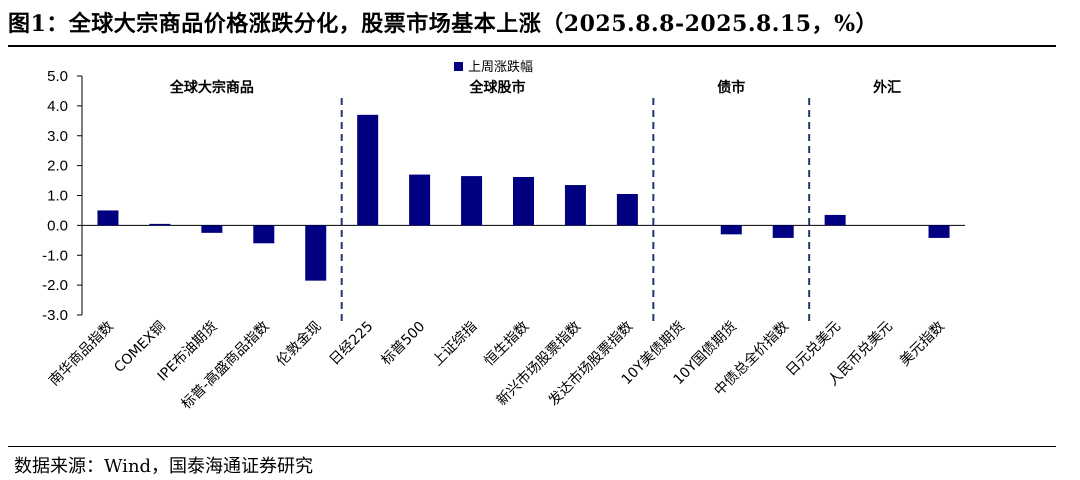  Describe the element at coordinates (351, 344) in the screenshot. I see `x-category-label: 日经225` at that location.